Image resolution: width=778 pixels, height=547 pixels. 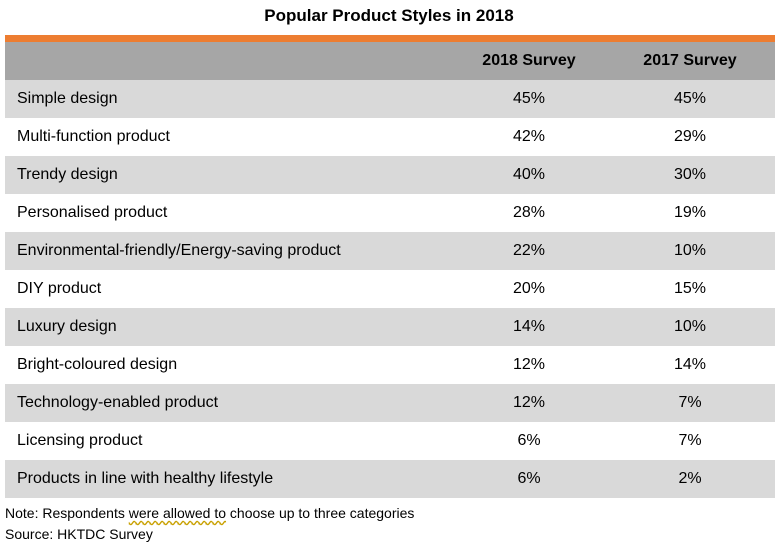 What do you see at coordinates (390, 38) in the screenshot?
I see `accent-bar` at bounding box center [390, 38].